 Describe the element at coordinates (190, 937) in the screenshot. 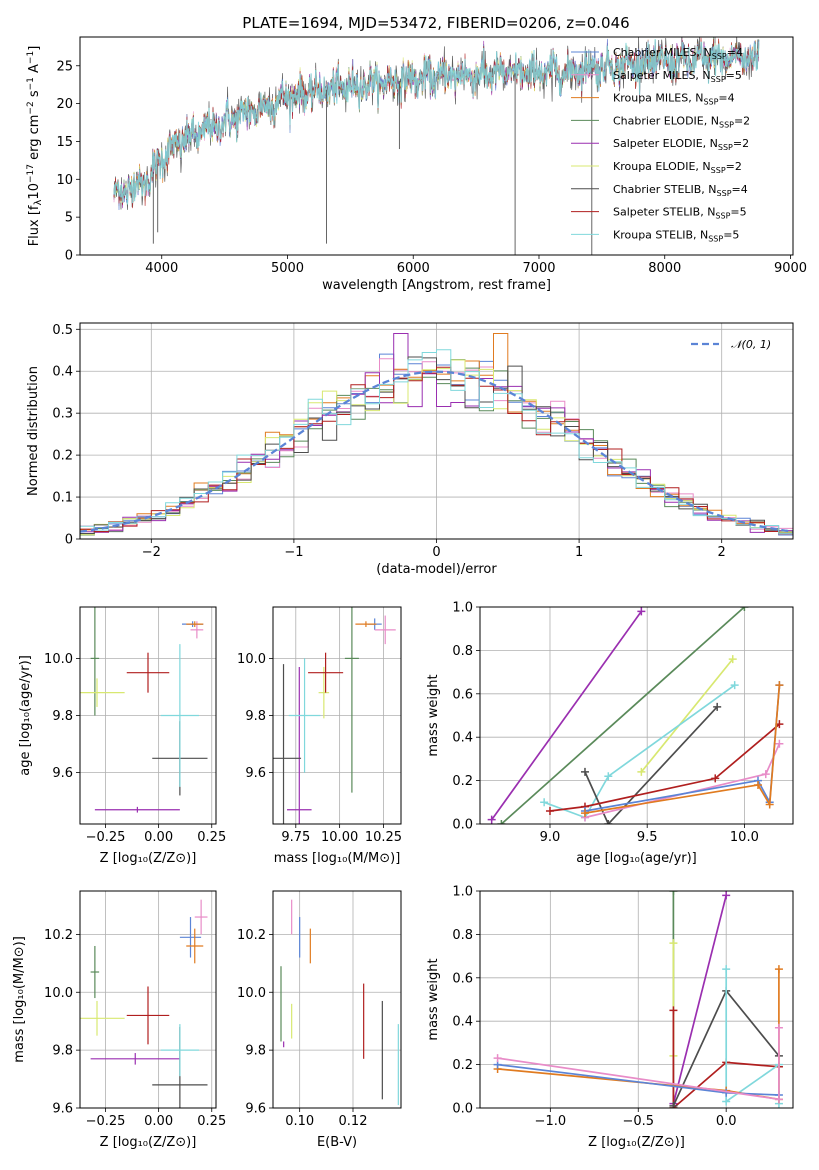

I see `errorbar-chabrier-miles` at that location.